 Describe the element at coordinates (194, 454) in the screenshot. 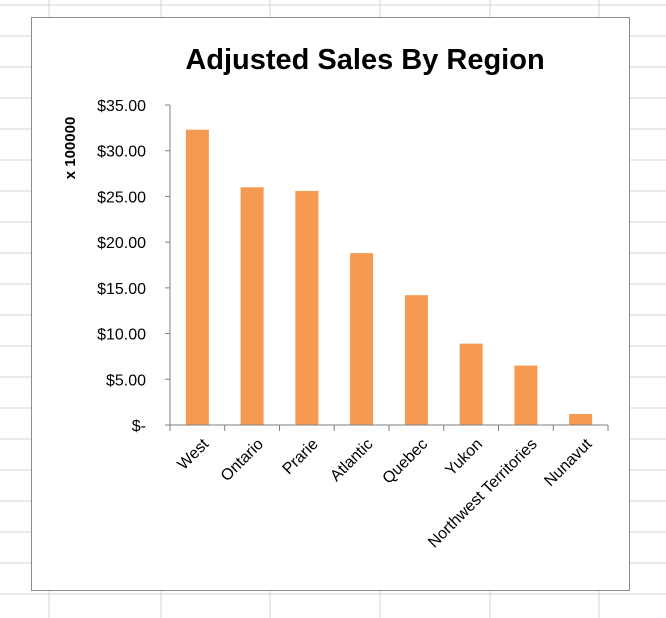

I see `x-tick-label: West` at that location.